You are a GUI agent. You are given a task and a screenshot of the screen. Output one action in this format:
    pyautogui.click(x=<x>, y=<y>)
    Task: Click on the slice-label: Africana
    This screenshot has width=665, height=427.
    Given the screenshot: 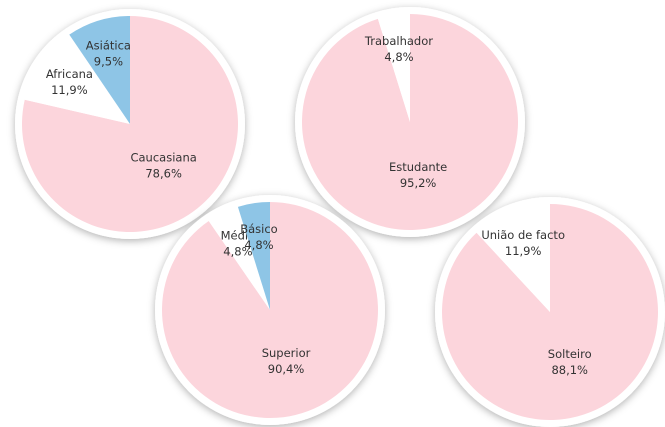 What is the action you would take?
    pyautogui.click(x=69, y=74)
    